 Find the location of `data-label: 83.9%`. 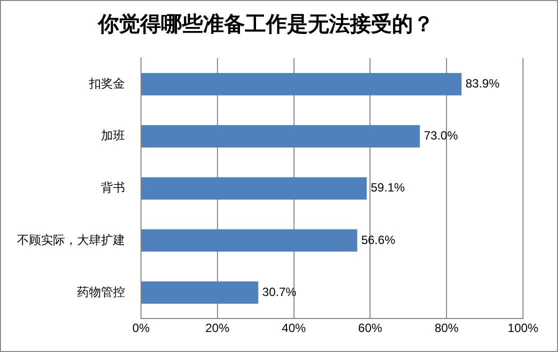

data-label: 83.9% is located at coordinates (483, 83).